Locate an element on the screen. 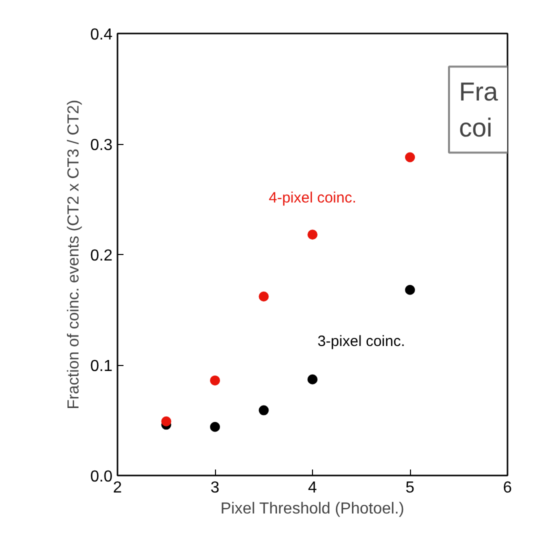 The height and width of the screenshot is (544, 537). x-tick-label: 6 is located at coordinates (507, 488).